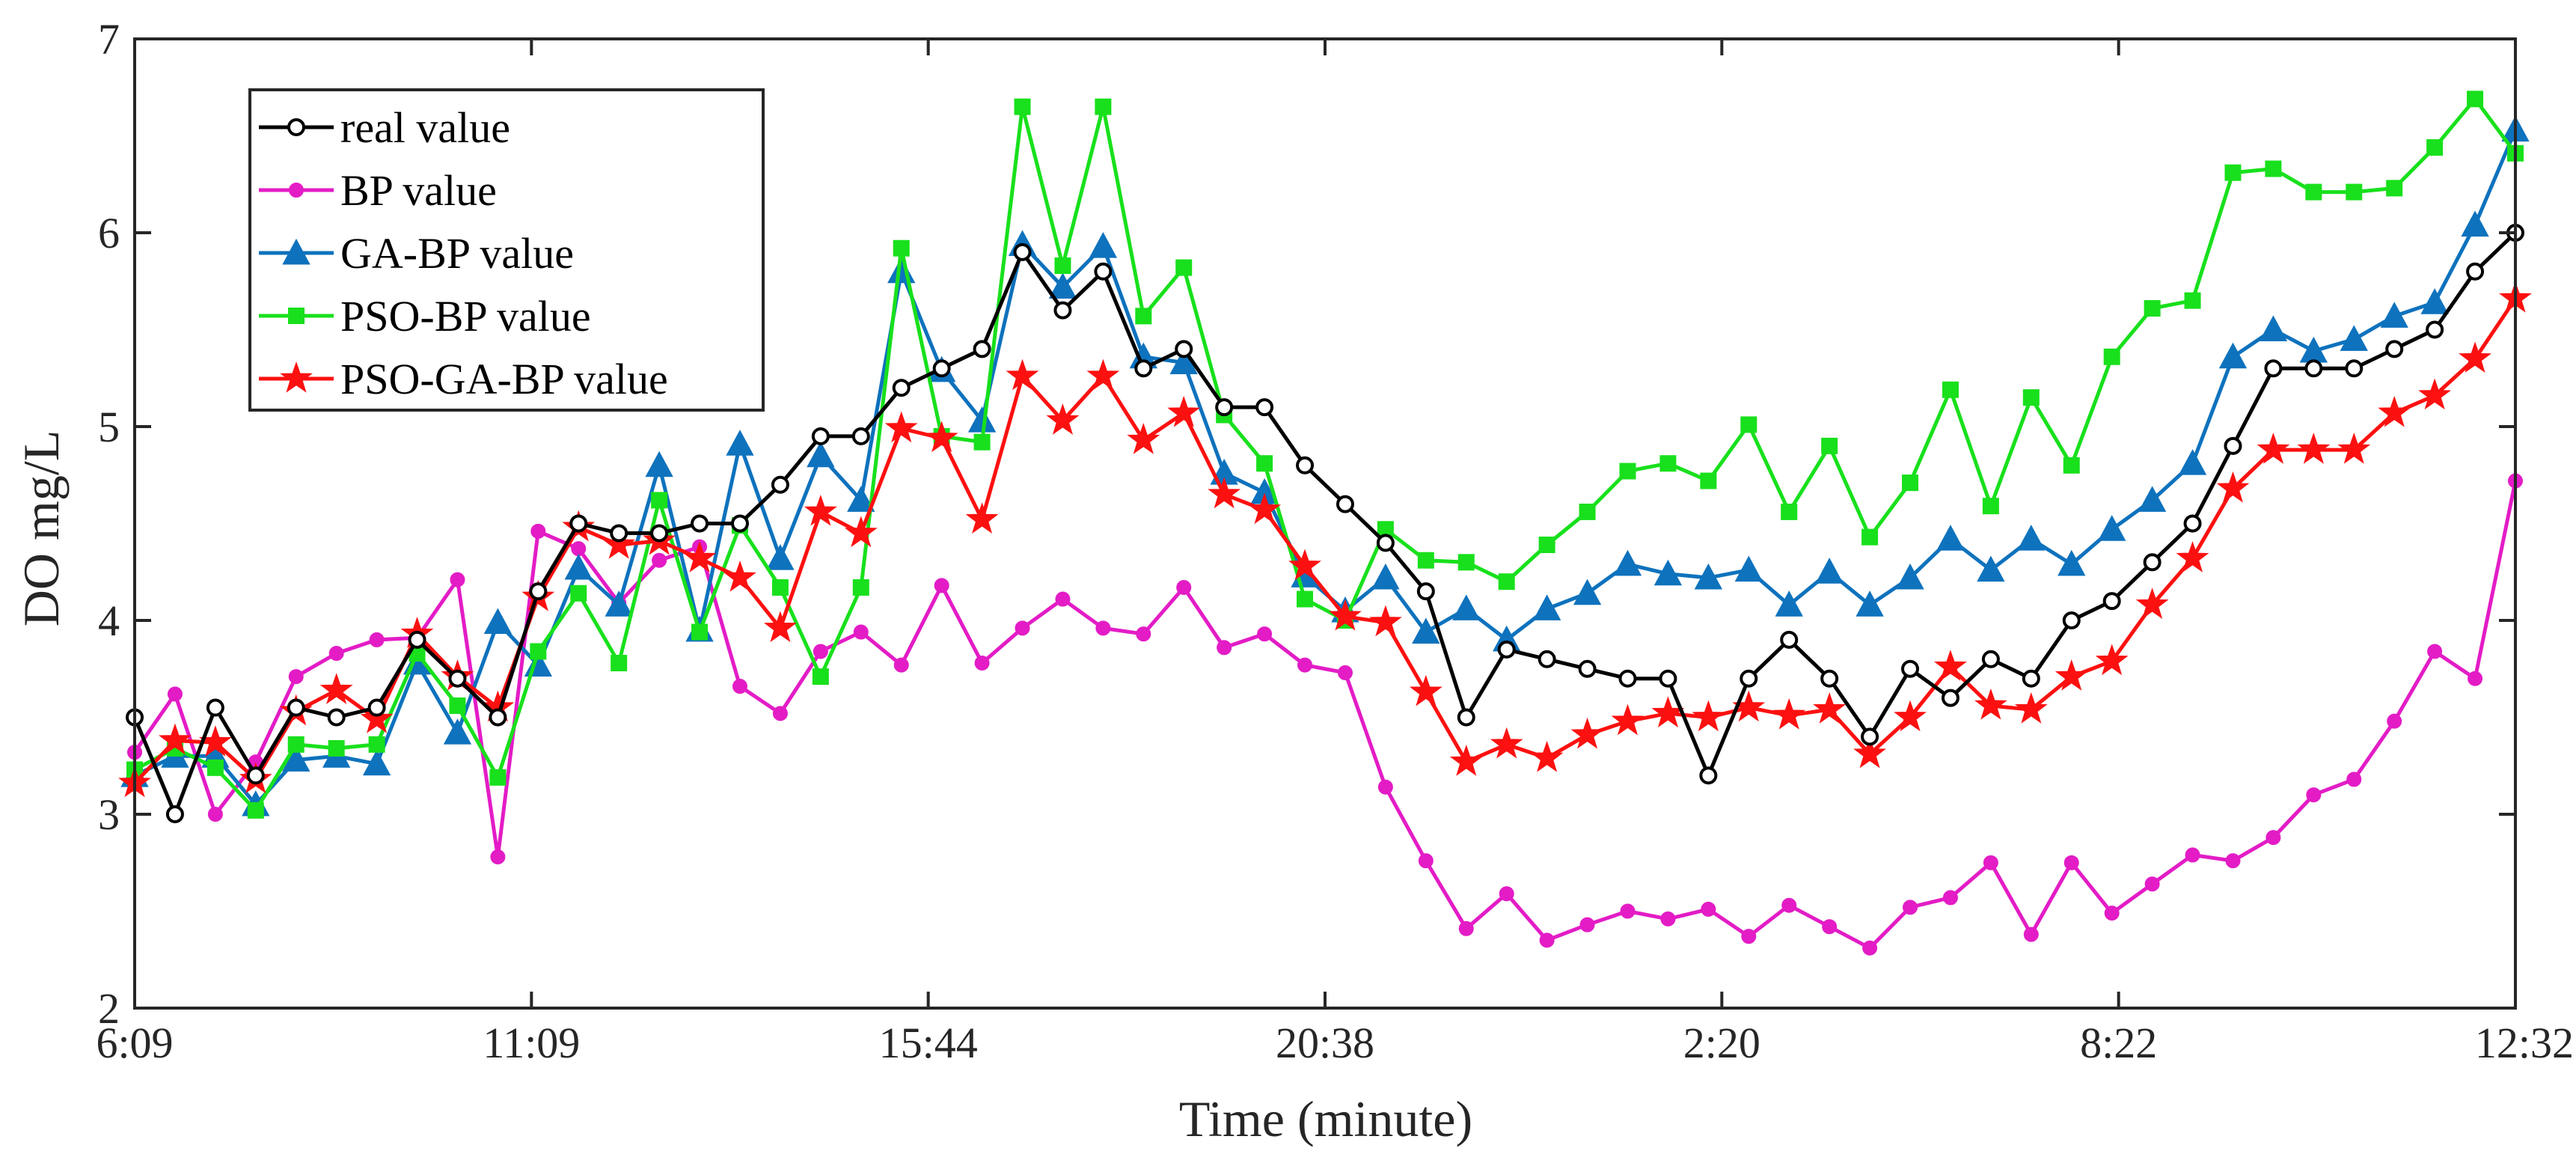 The image size is (2576, 1166). I want to click on x-tick-label: 12:32, so click(2524, 1043).